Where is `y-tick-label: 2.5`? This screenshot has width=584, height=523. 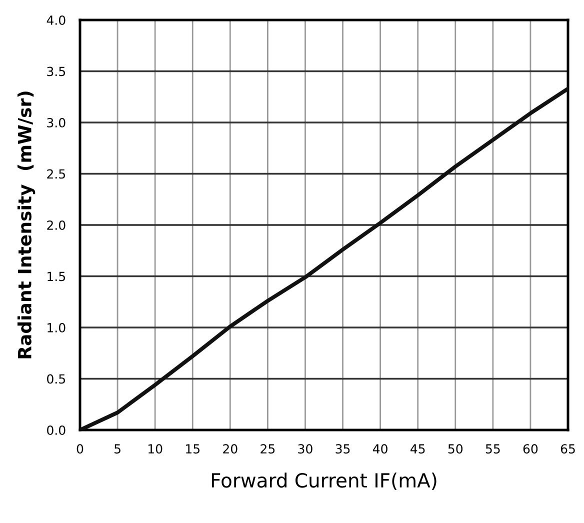
y-tick-label: 2.5 is located at coordinates (56, 174).